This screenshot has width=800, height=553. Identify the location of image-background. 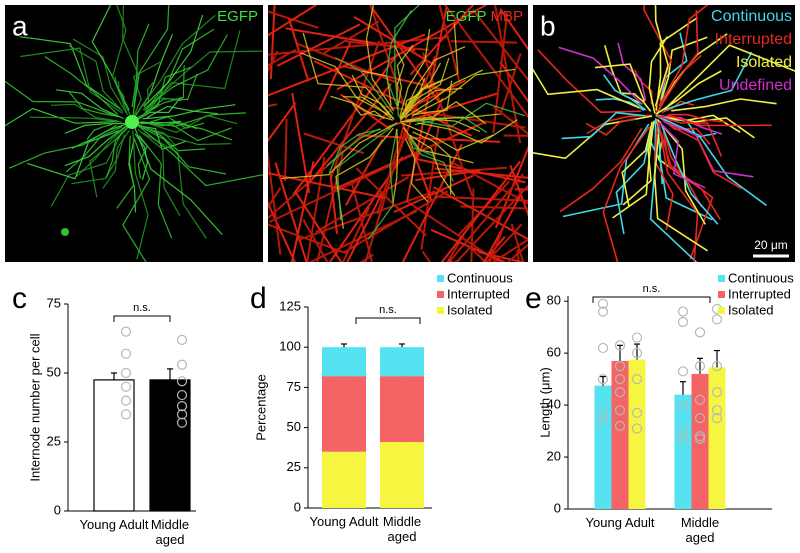
(134, 133).